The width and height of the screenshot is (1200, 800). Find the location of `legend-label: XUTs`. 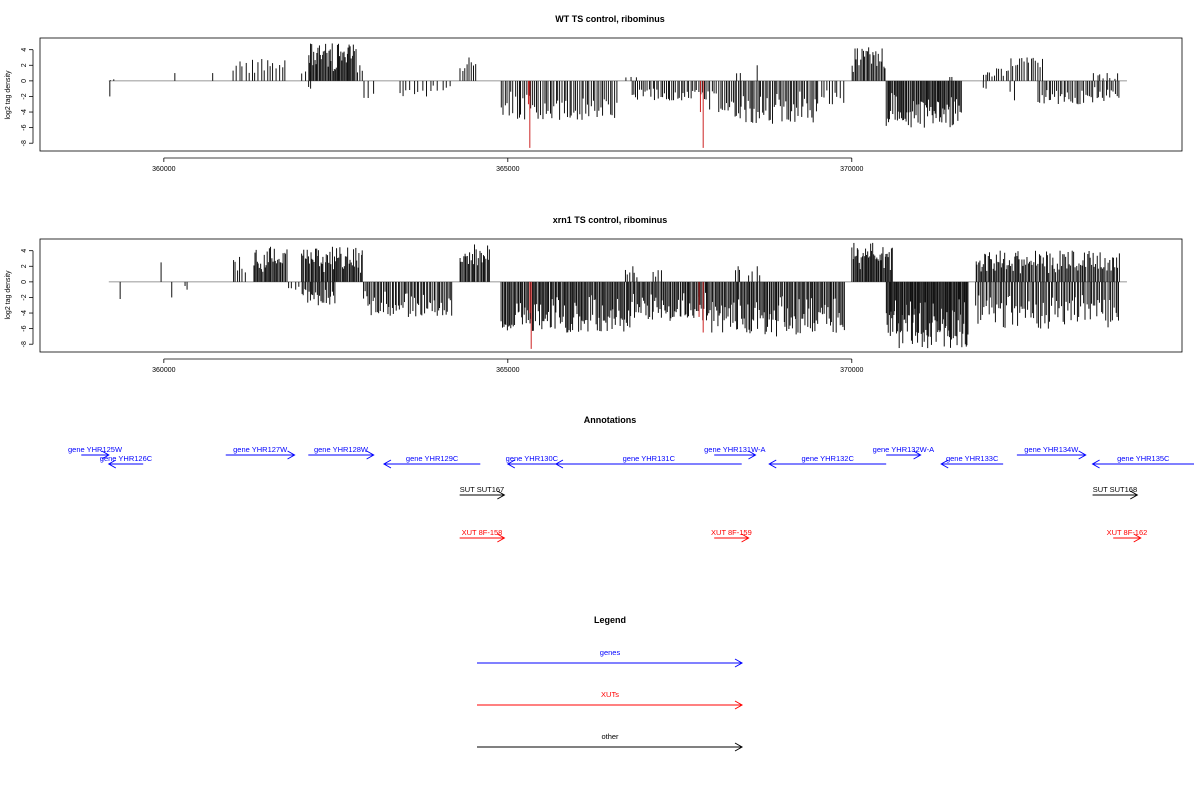

legend-label: XUTs is located at coordinates (610, 694).